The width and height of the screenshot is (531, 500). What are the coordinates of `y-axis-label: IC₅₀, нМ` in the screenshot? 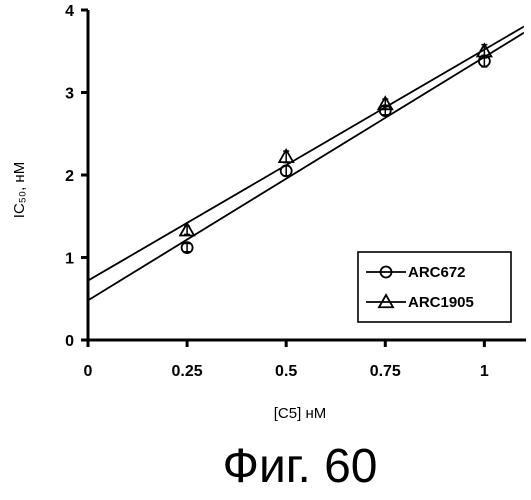 It's located at (19, 190).